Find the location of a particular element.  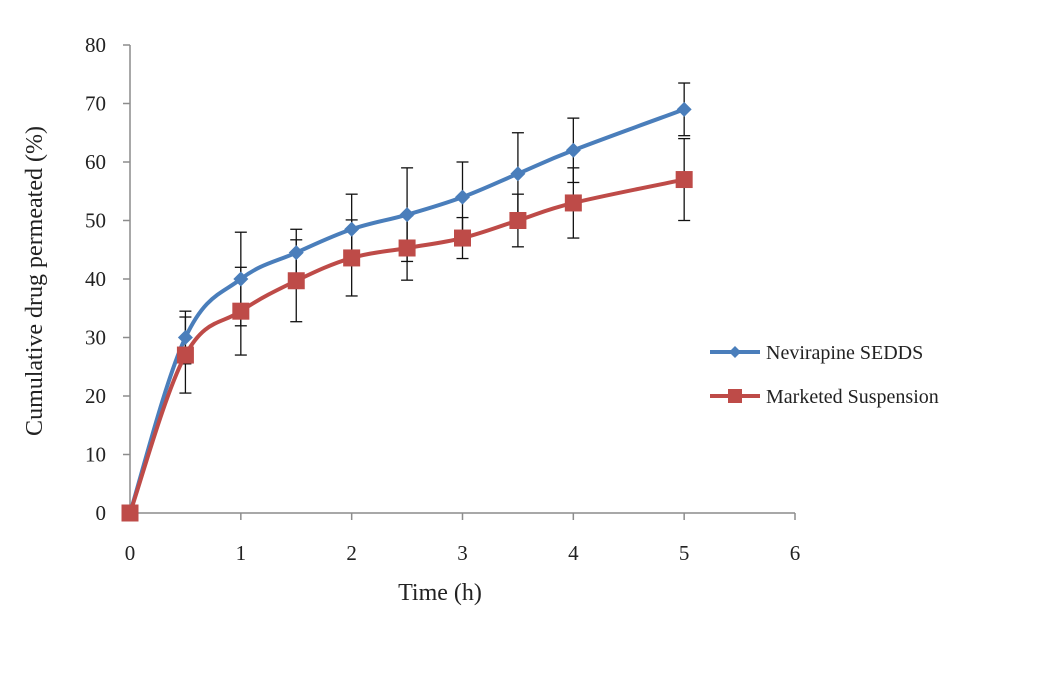

y-tick-label: 30 is located at coordinates (95, 338).